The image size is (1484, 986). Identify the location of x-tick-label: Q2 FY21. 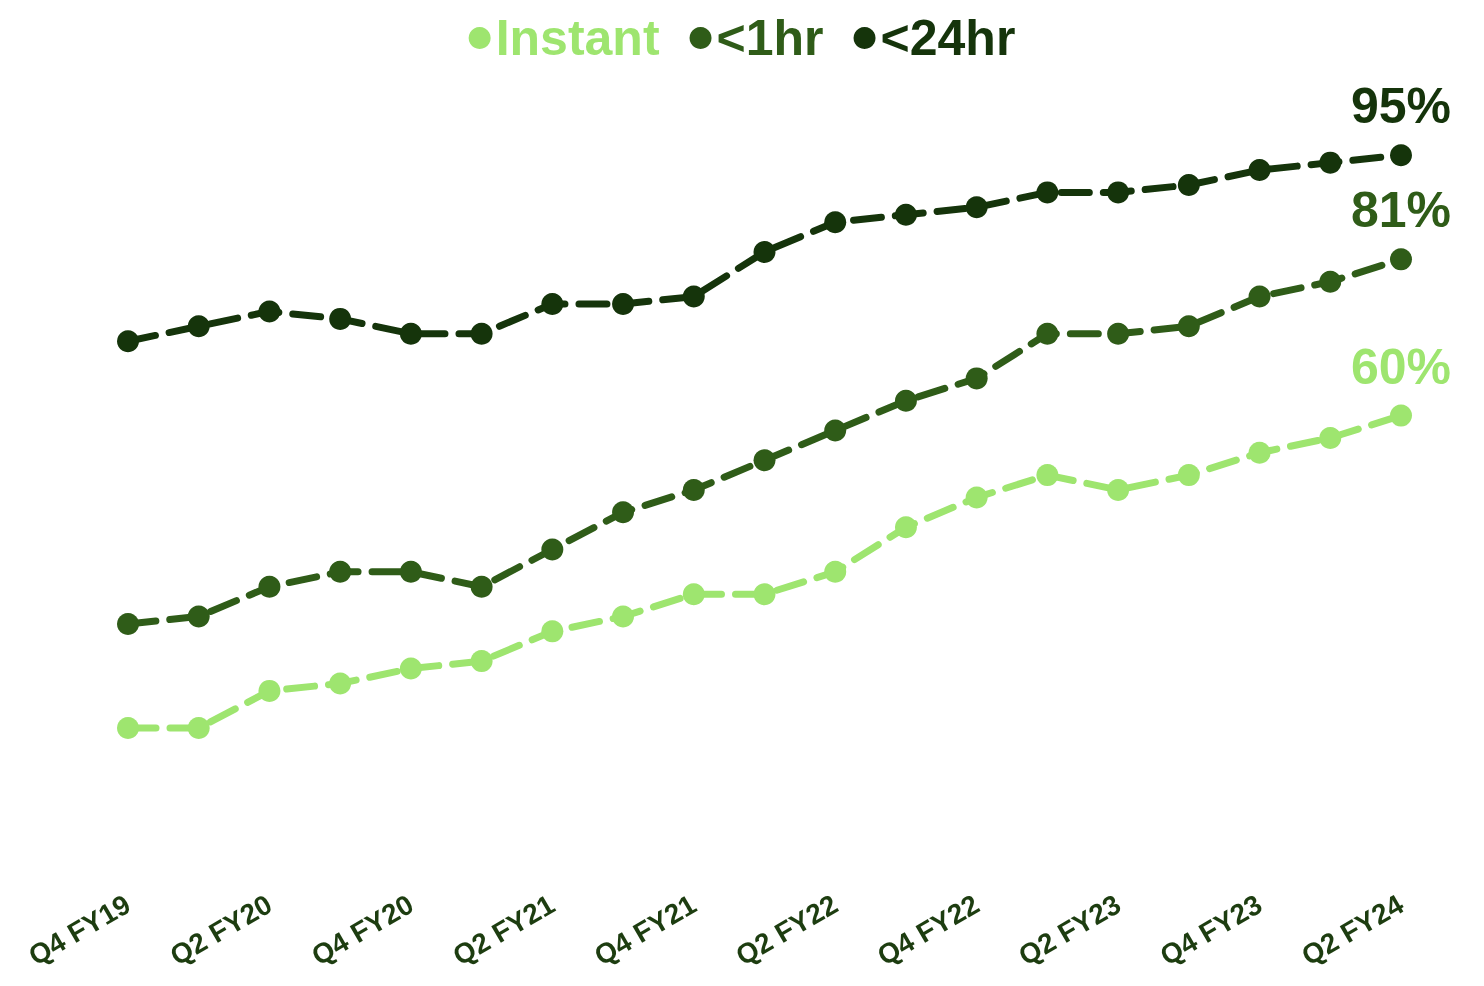
(504, 930).